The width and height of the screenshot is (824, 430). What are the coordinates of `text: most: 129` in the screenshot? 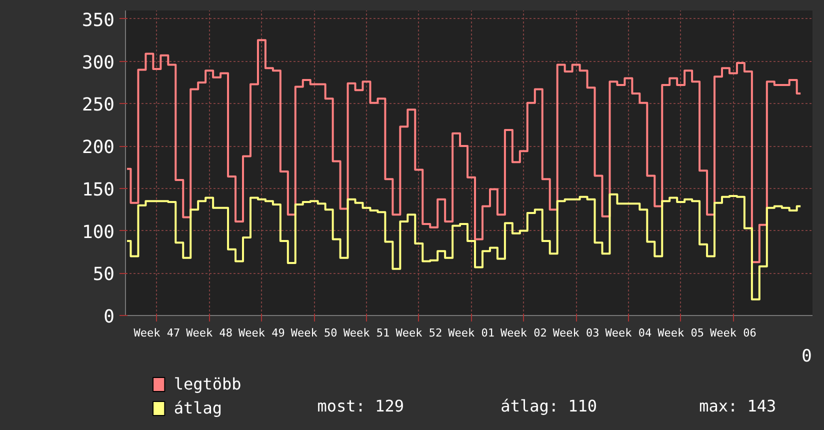 It's located at (360, 406).